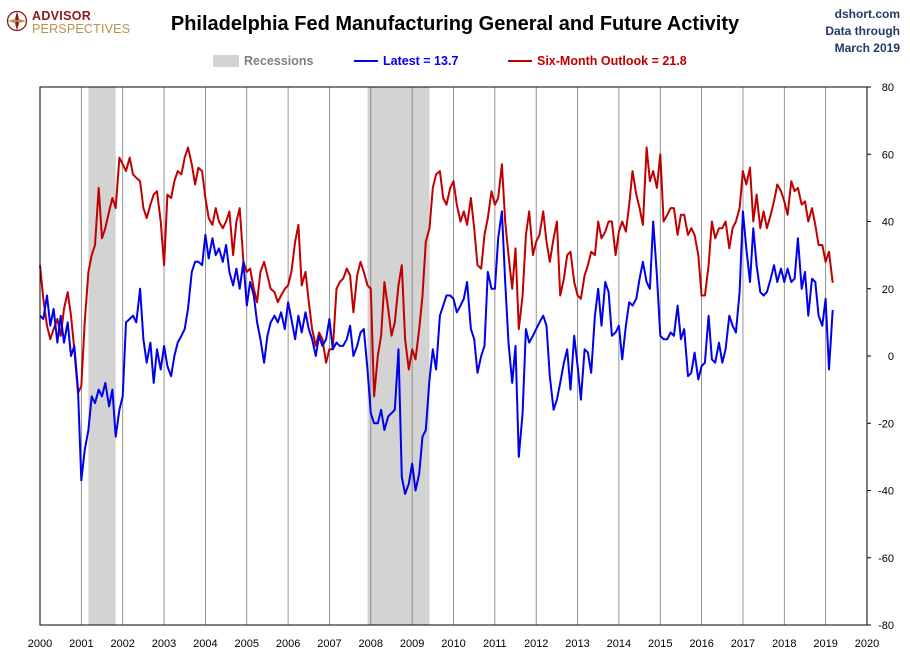  Describe the element at coordinates (743, 644) in the screenshot. I see `x-tick-label-2017: 2017` at that location.